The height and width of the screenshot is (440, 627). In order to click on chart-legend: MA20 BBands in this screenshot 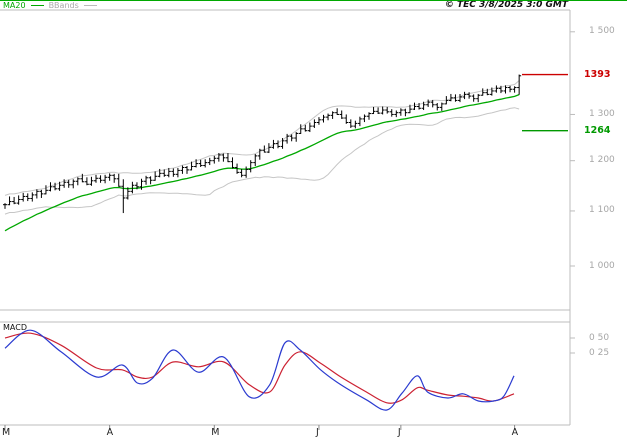, I will do `click(50, 5)`.